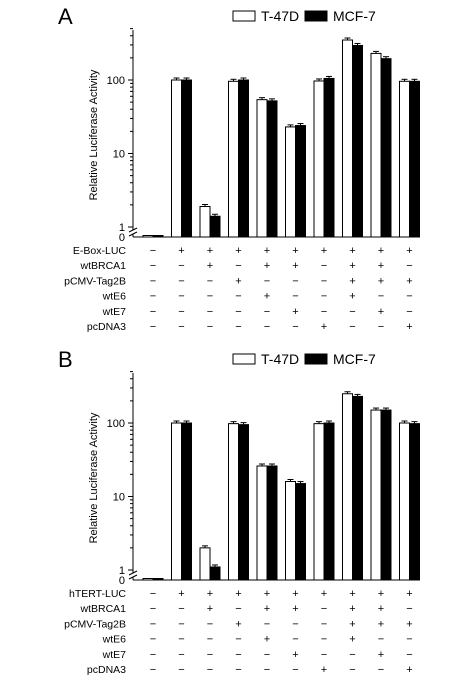 This screenshot has height=683, width=474. What do you see at coordinates (119, 155) in the screenshot?
I see `y-tick-label: 10` at bounding box center [119, 155].